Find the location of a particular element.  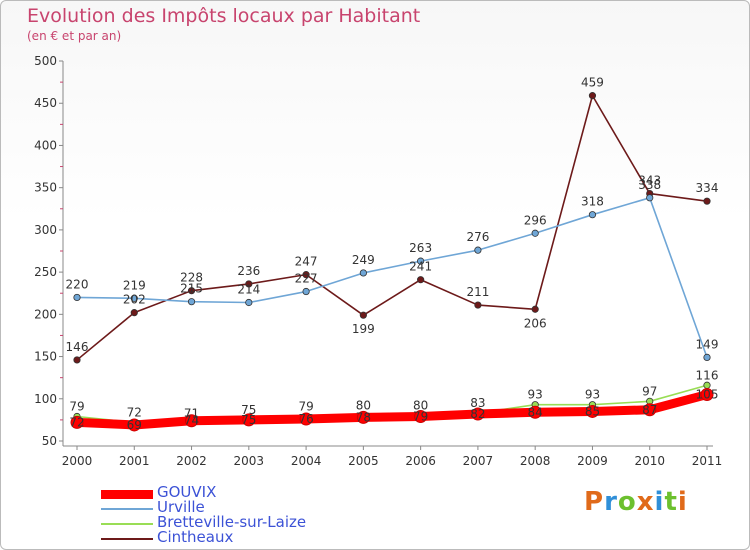

proxiti-logo: Proxiti is located at coordinates (636, 502).